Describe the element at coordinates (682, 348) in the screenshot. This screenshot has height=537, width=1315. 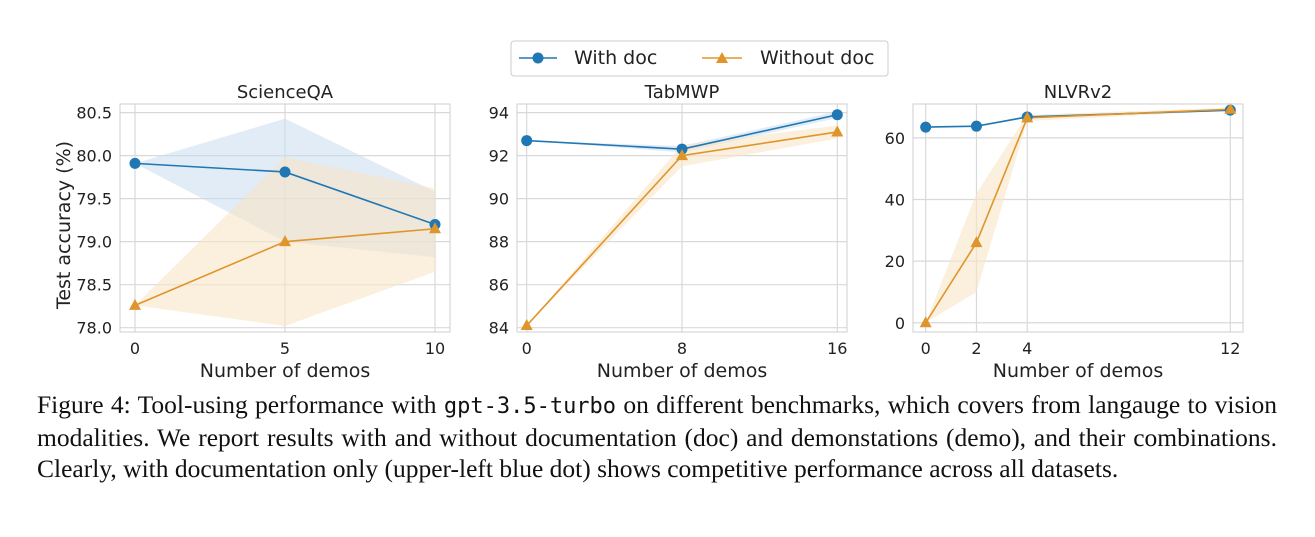
I see `x-tick-label: 8` at that location.